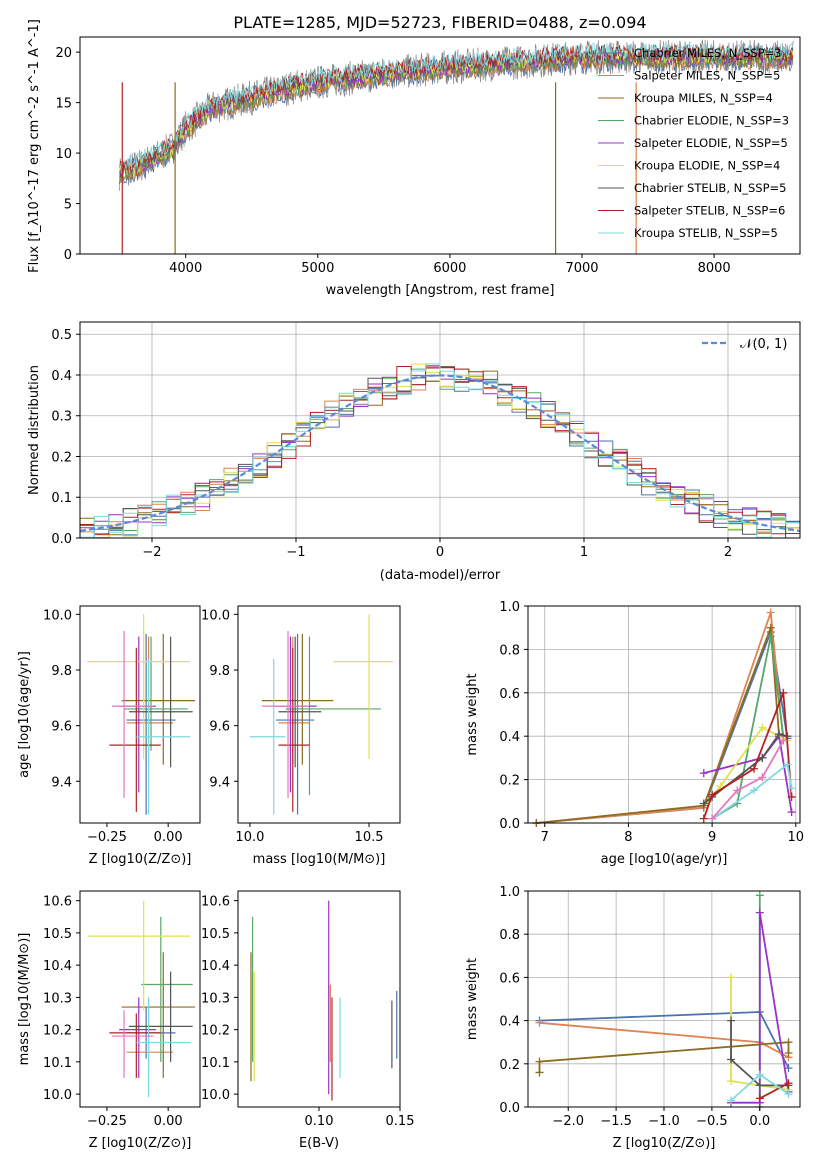  What do you see at coordinates (509, 650) in the screenshot?
I see `small-panel-ytick-label: 0.8` at bounding box center [509, 650].